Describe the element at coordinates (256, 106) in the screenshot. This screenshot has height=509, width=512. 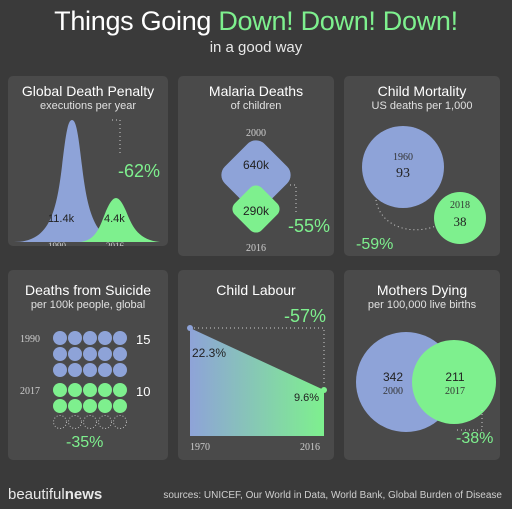
I see `panel-subtitle: of children` at that location.